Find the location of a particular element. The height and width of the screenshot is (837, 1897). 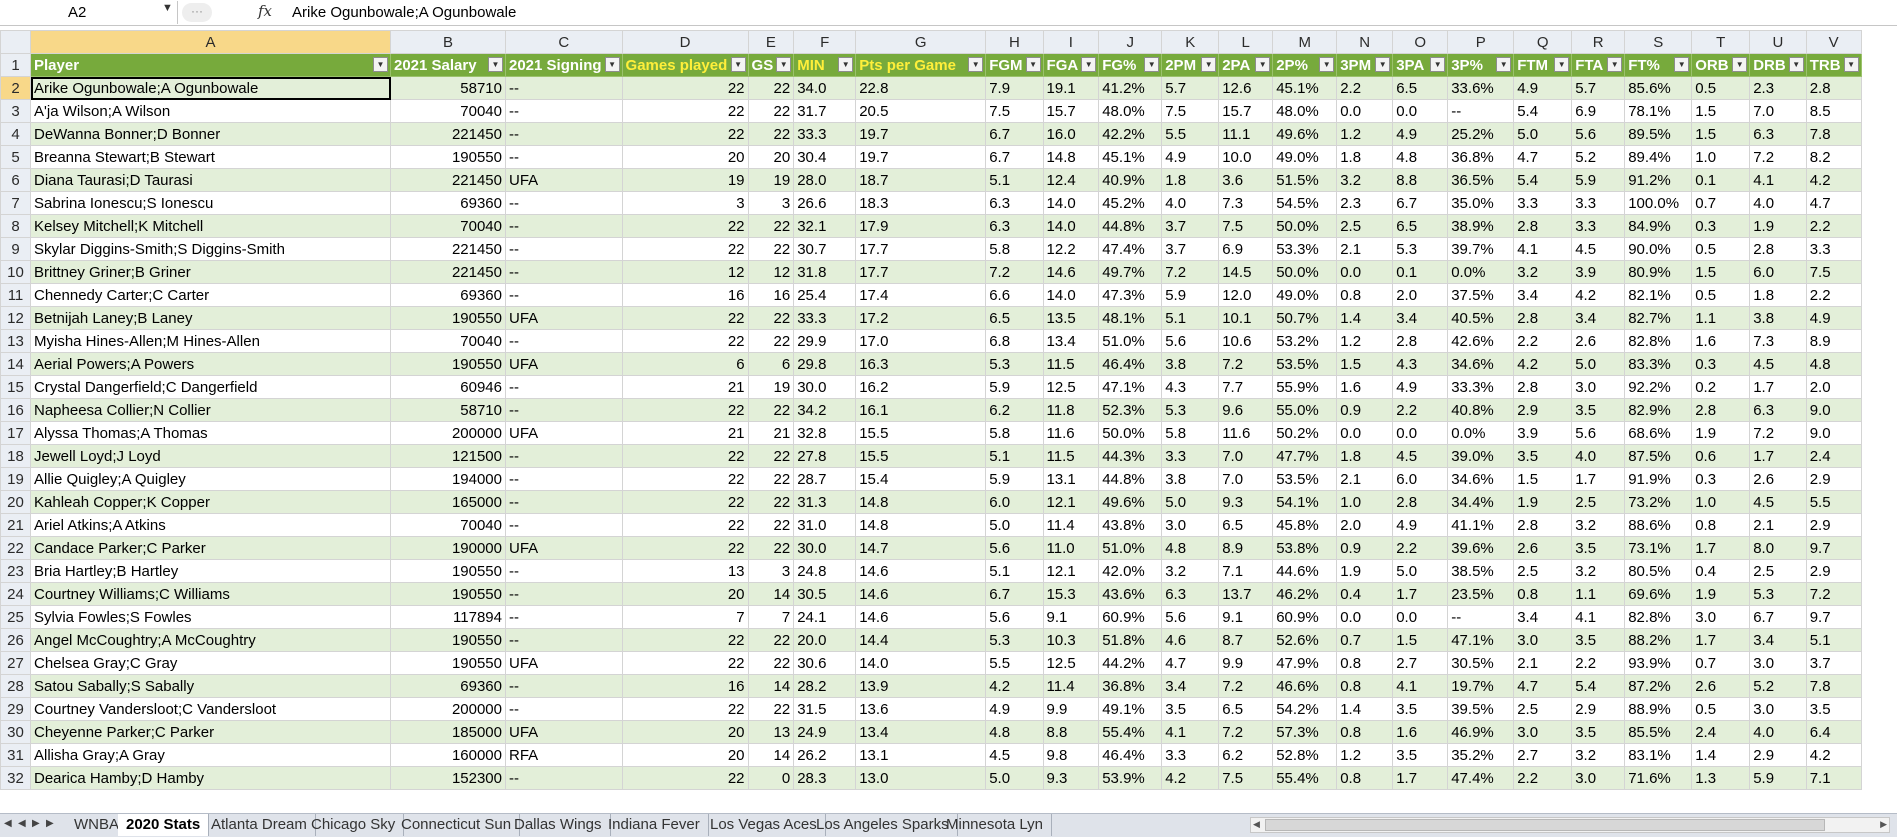

cell: Candace Parker;C Parker is located at coordinates (210, 548).